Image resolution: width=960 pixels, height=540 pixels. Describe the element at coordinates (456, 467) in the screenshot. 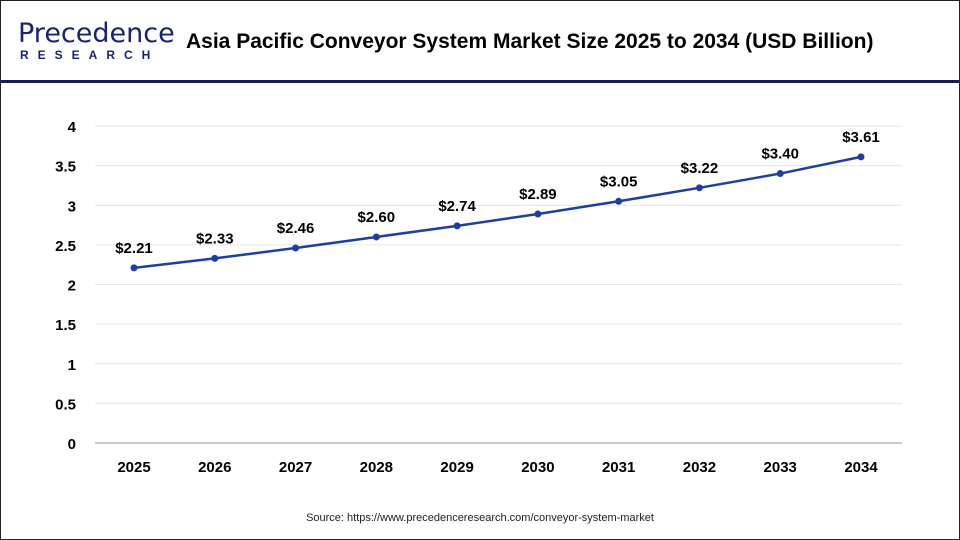

I see `x-tick-label: 2029` at that location.